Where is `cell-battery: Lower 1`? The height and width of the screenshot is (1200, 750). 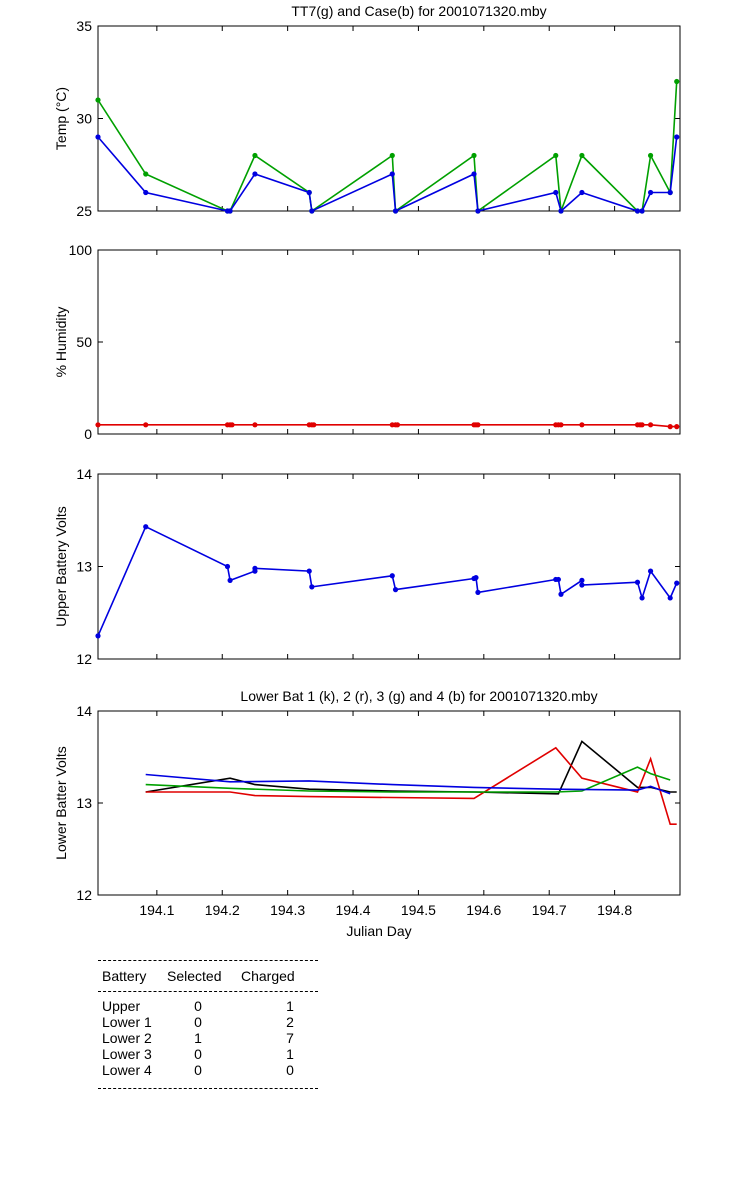
cell-battery: Lower 1 is located at coordinates (127, 1022).